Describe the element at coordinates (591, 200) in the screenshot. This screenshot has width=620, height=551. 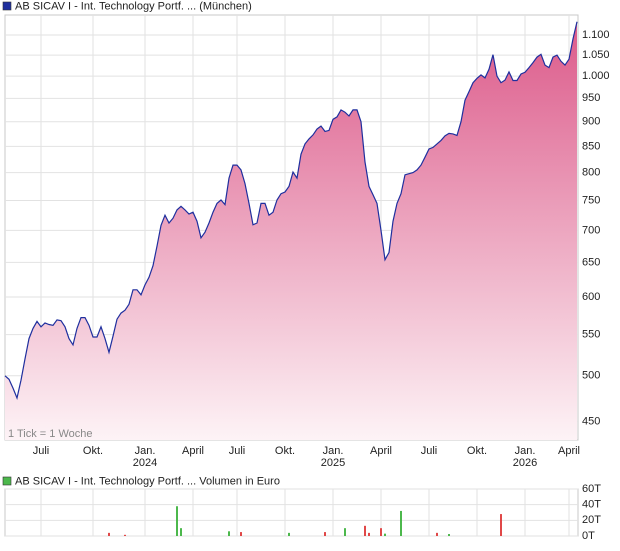
I see `y-tick-label: 750` at that location.